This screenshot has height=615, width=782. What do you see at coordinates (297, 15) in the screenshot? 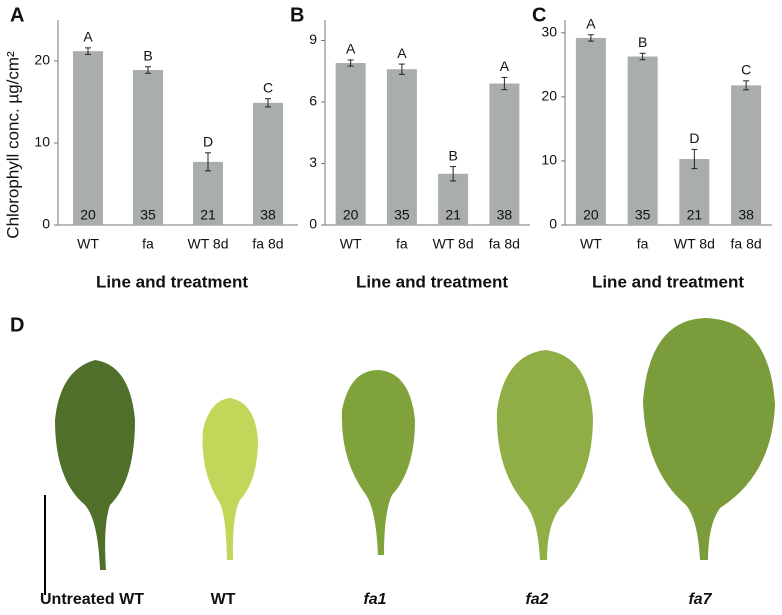
I see `panel-label: B` at bounding box center [297, 15].